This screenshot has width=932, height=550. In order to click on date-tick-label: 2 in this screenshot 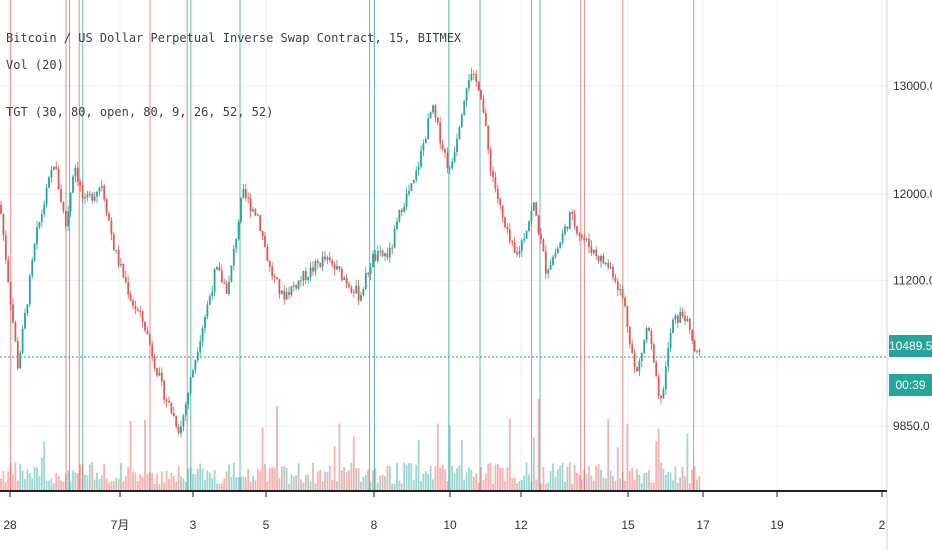, I will do `click(882, 525)`.